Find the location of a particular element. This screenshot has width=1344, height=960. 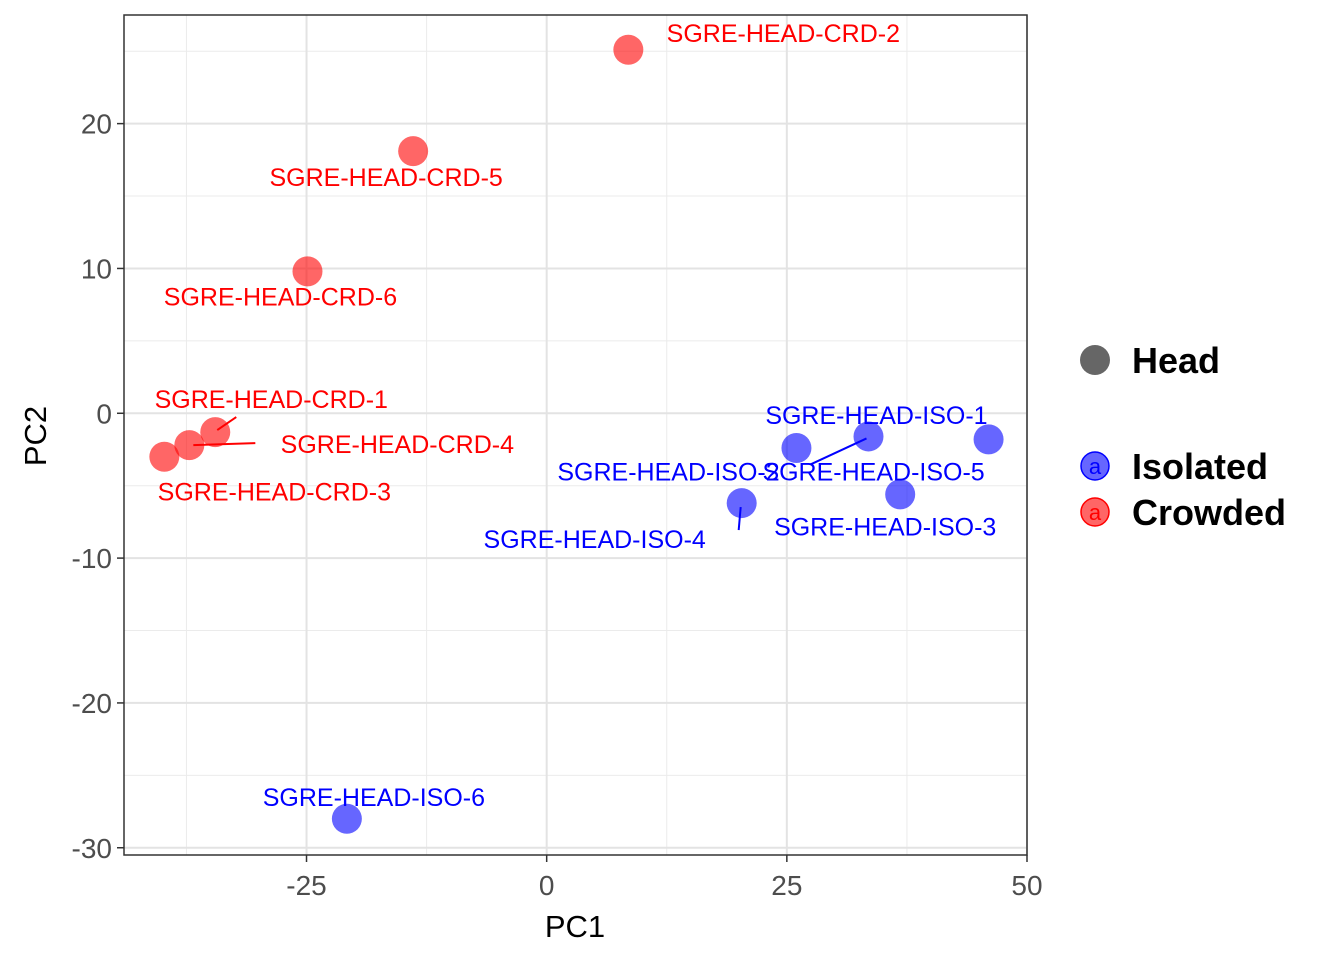

legend-head-label: Head is located at coordinates (1176, 360).